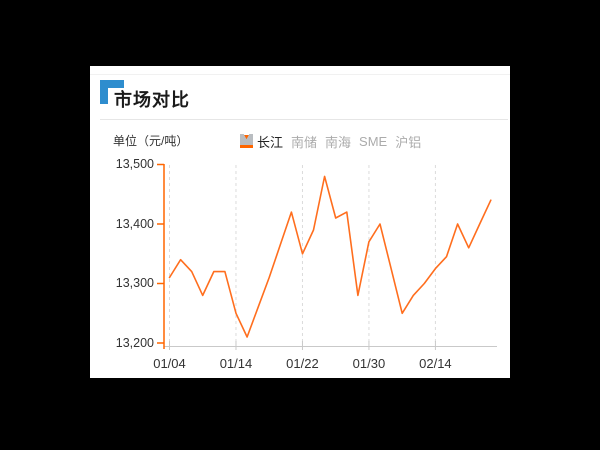 The height and width of the screenshot is (450, 600). What do you see at coordinates (302, 363) in the screenshot?
I see `x-axis-tick-label: 01/22` at bounding box center [302, 363].